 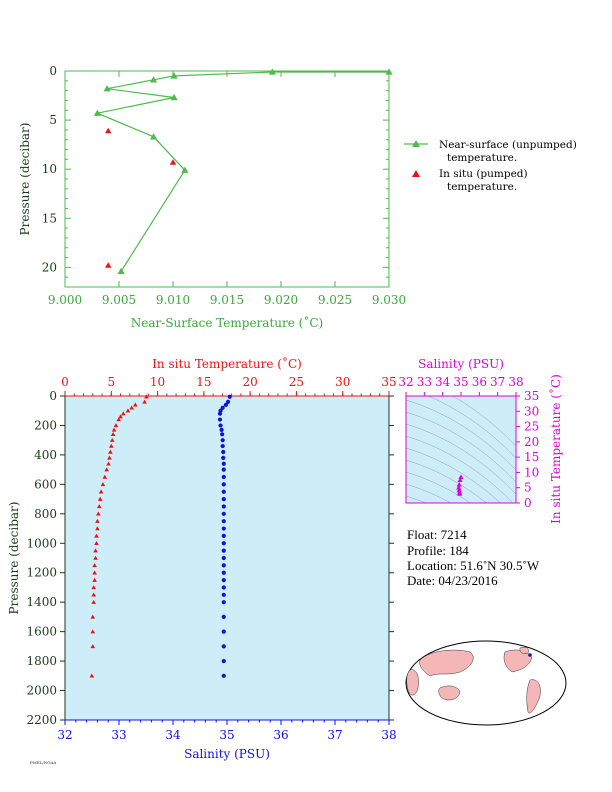 I want to click on ts-sal-tick-label: 35, so click(x=460, y=382).